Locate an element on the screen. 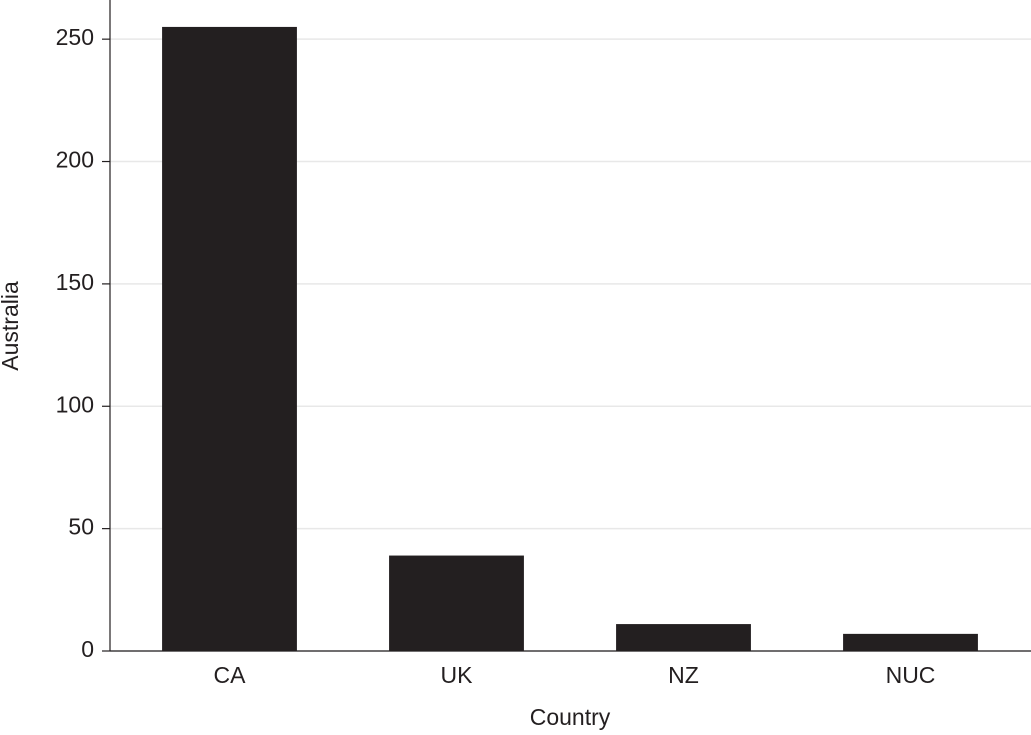 The image size is (1031, 735). y-tick-label: 50 is located at coordinates (81, 527).